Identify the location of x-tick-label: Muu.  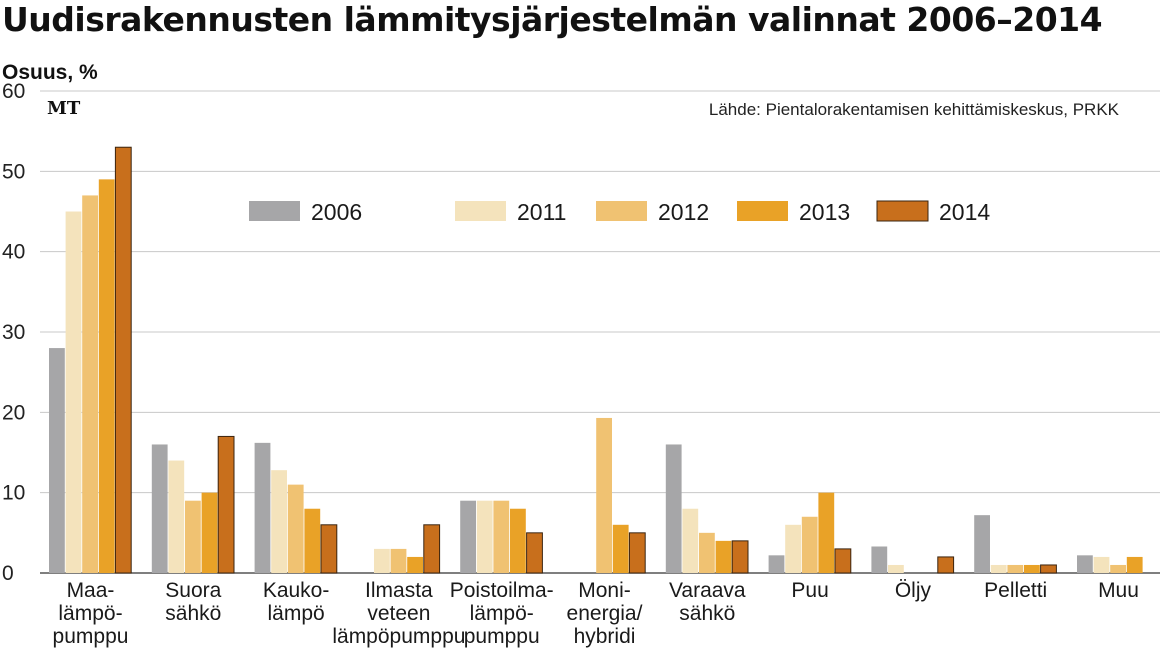
(1118, 590).